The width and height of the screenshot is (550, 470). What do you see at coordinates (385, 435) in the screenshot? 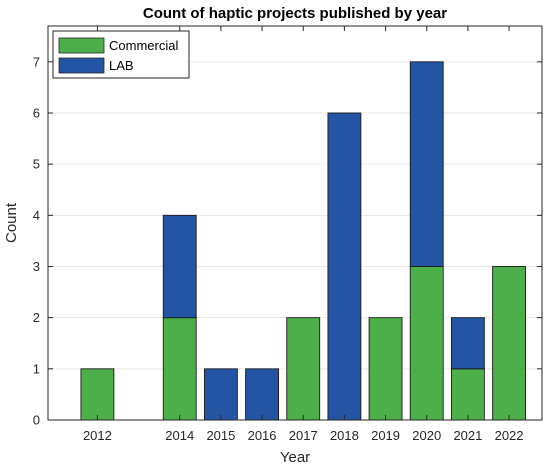
I see `x-tick-label-2019: 2019` at bounding box center [385, 435].